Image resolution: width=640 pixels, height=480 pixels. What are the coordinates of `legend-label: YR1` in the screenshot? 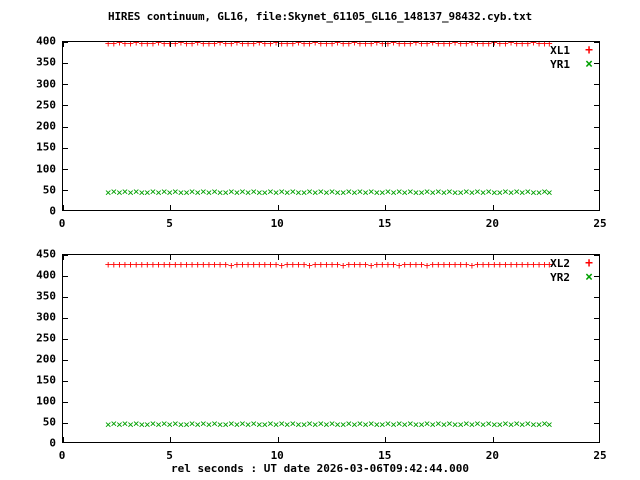 It's located at (560, 64).